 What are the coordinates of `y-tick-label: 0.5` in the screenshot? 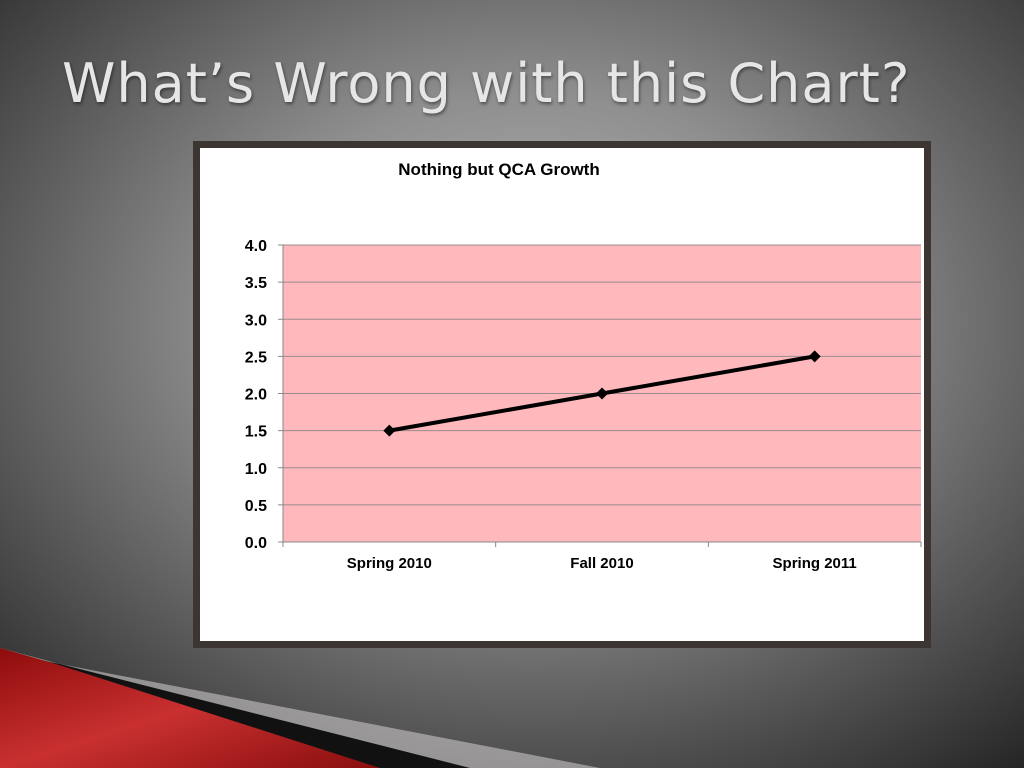 It's located at (256, 506).